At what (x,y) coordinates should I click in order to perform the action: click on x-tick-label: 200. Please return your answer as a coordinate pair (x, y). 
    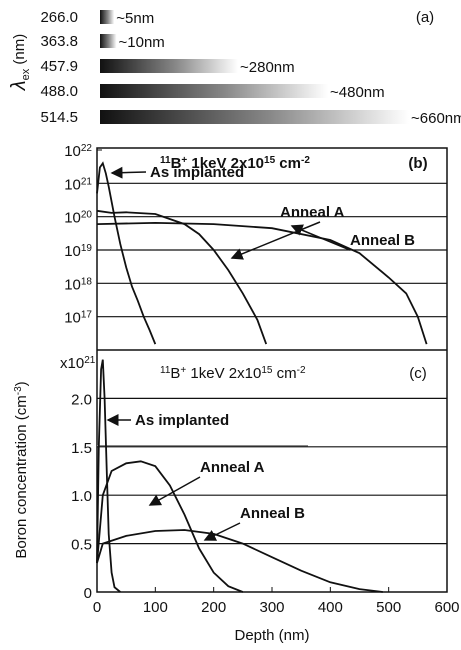
    Looking at the image, I should click on (213, 607).